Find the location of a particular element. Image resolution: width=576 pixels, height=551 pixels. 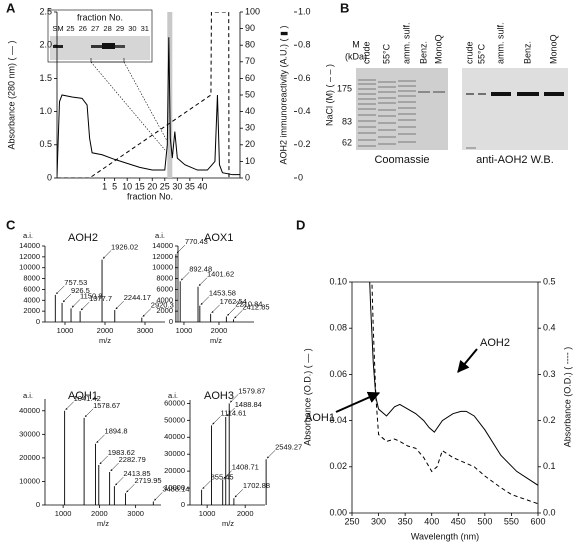

marker-unit: (kDa) is located at coordinates (356, 56).